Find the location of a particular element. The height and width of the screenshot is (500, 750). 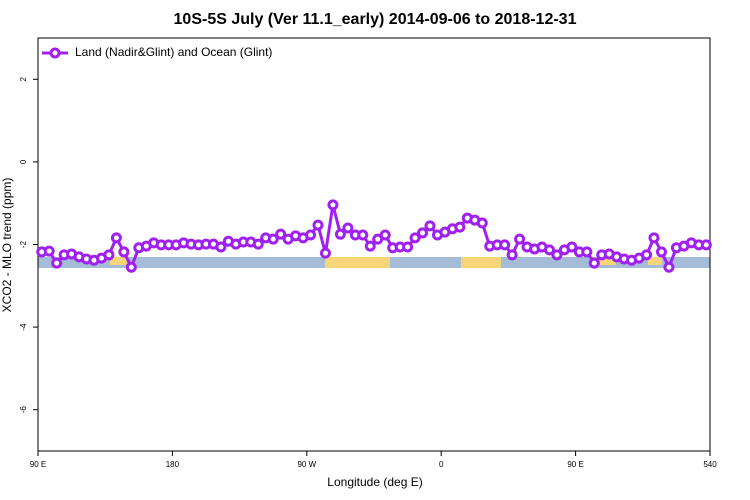

x-tick-label: 0 is located at coordinates (441, 464).